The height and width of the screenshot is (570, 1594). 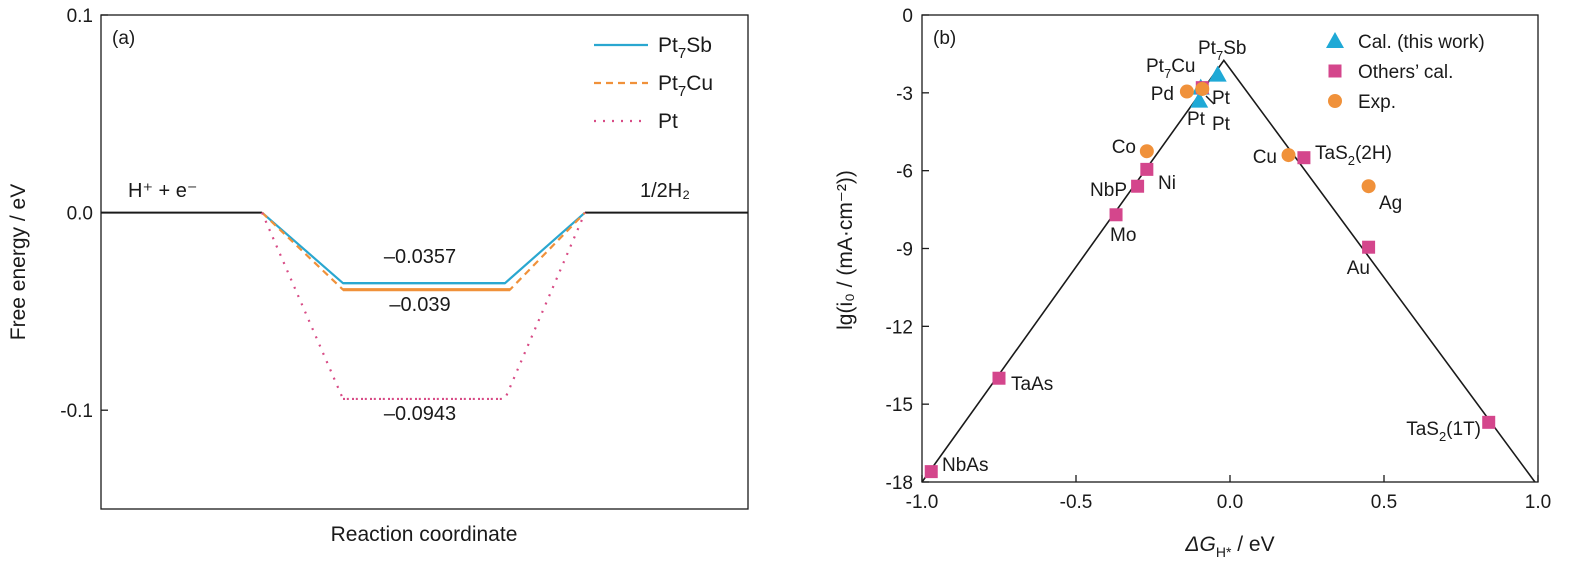 What do you see at coordinates (931, 472) in the screenshot?
I see `point-nbas-square` at bounding box center [931, 472].